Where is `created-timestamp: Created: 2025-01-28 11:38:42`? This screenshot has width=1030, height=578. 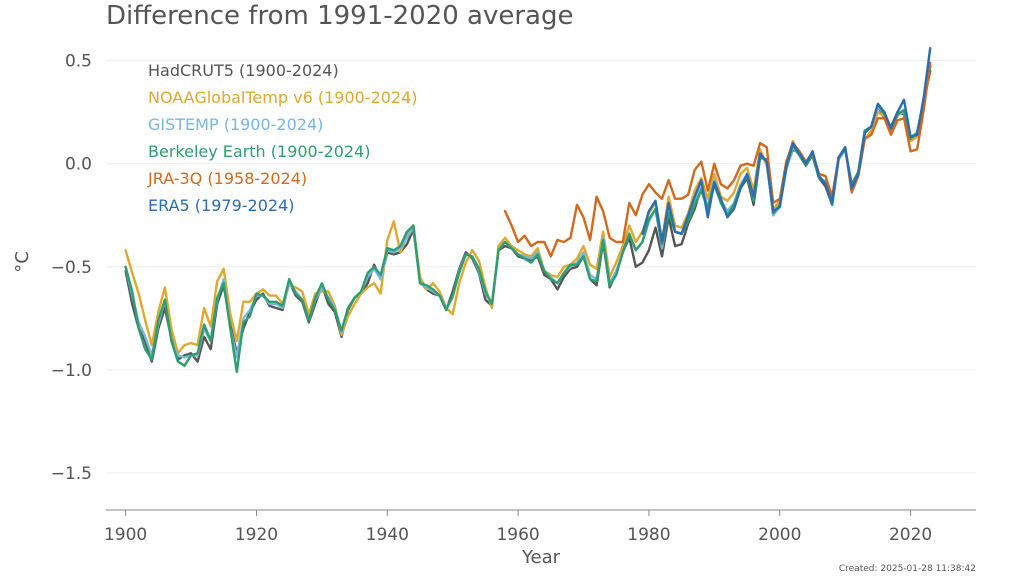
created-timestamp: Created: 2025-01-28 11:38:42 is located at coordinates (907, 569).